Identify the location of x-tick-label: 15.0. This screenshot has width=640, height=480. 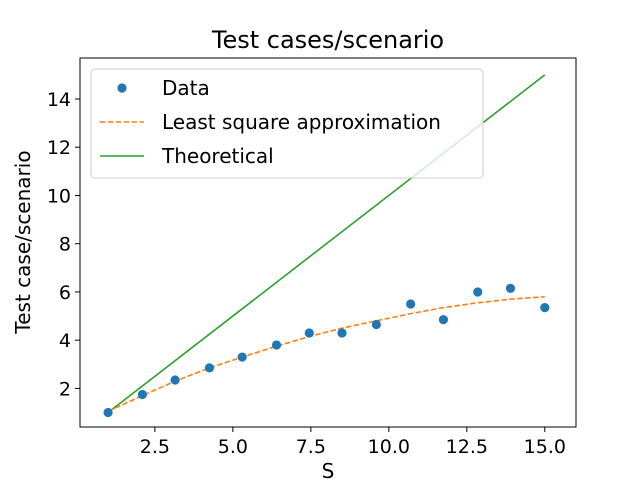
(545, 447).